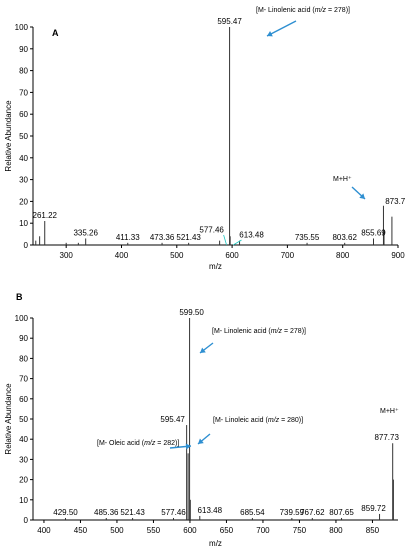 The height and width of the screenshot is (550, 405). I want to click on panel-b-x-tick-label: 800, so click(336, 530).